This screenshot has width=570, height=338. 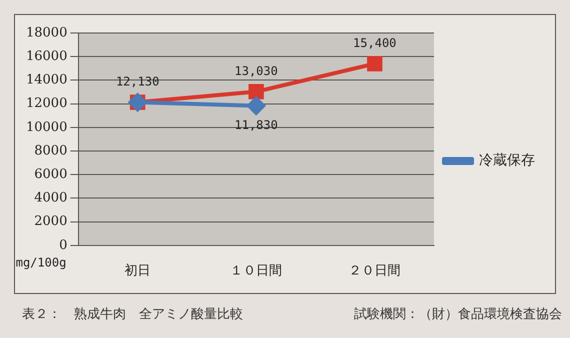 I want to click on y-tick-label: 8000, so click(x=51, y=150).